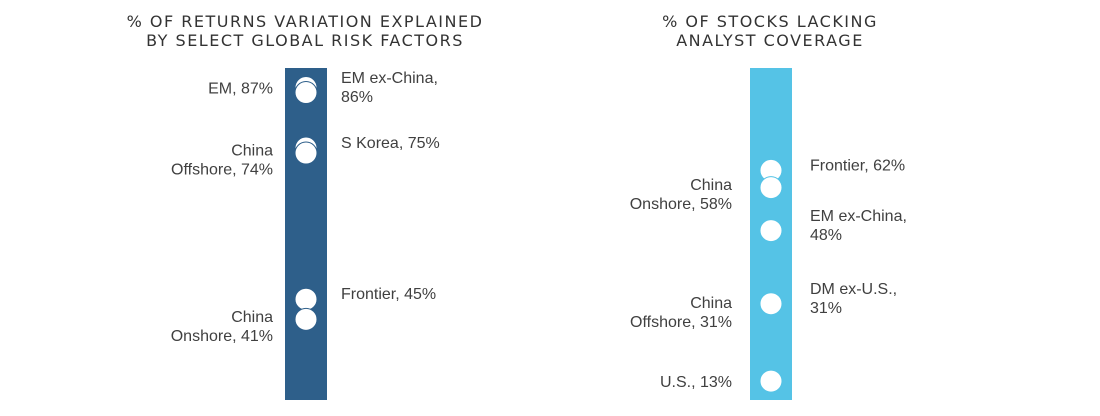 This screenshot has height=416, width=1100. What do you see at coordinates (389, 88) in the screenshot?
I see `data-label-em-ex-china: EM ex-China, 86%` at bounding box center [389, 88].